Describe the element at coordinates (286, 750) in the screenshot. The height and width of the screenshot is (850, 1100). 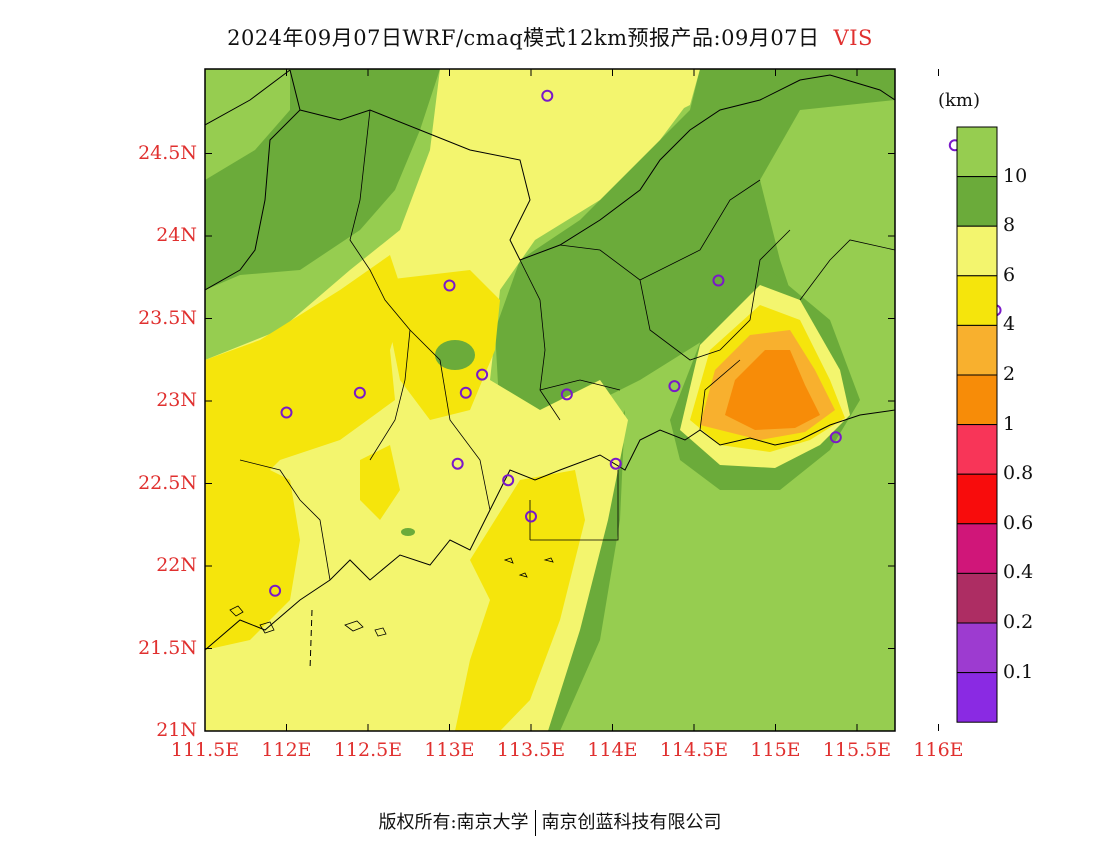
I see `lon-tick-label: 112E` at that location.